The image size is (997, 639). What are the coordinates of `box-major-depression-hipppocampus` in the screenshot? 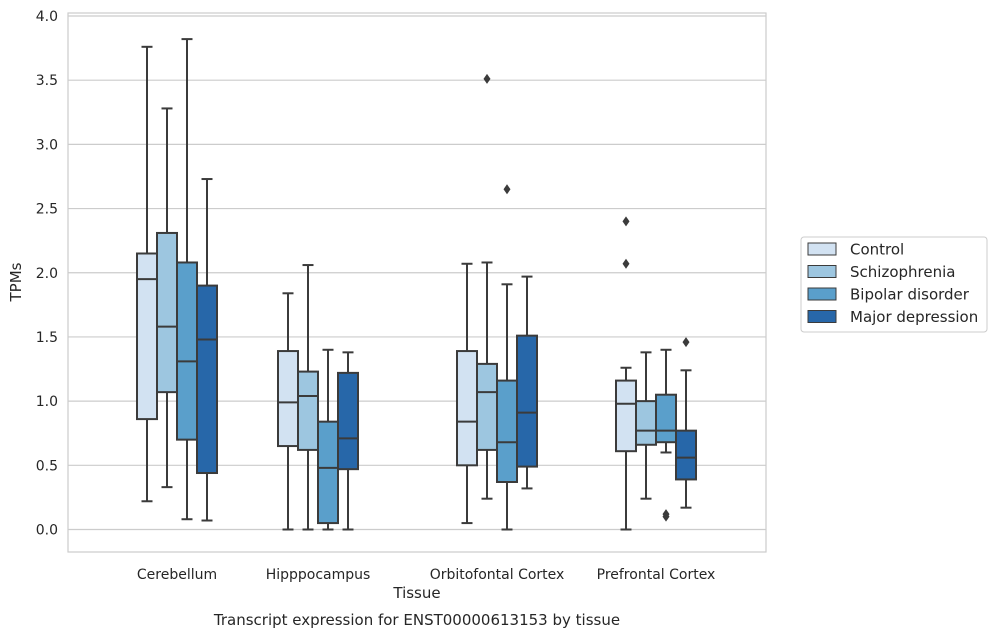 It's located at (348, 441).